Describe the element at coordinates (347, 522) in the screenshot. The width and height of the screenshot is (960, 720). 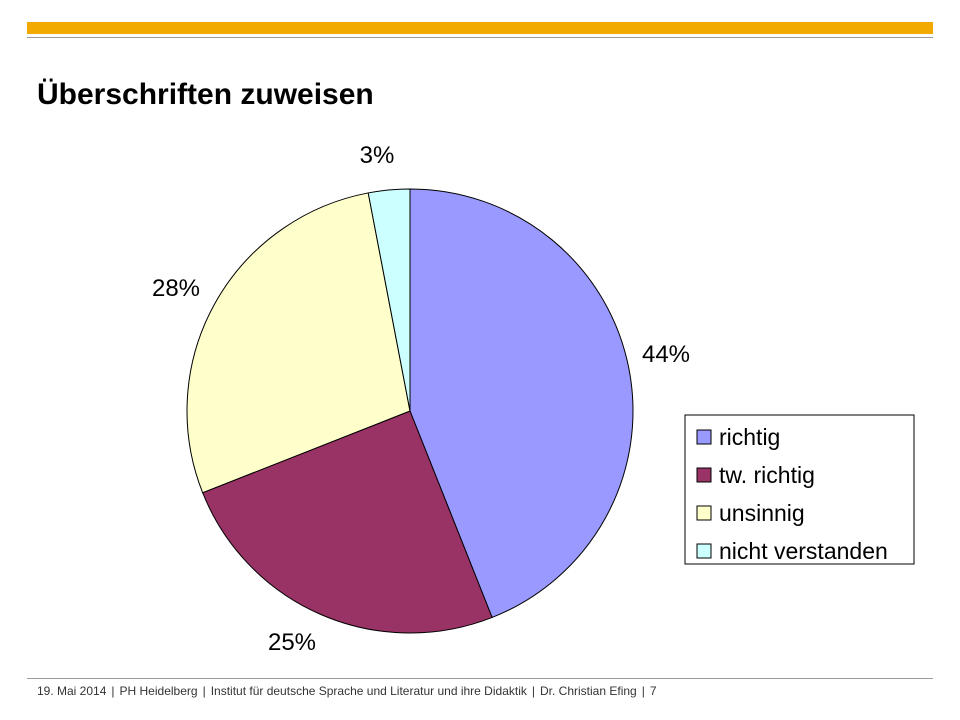
I see `pie-slice-tw-richtig` at that location.